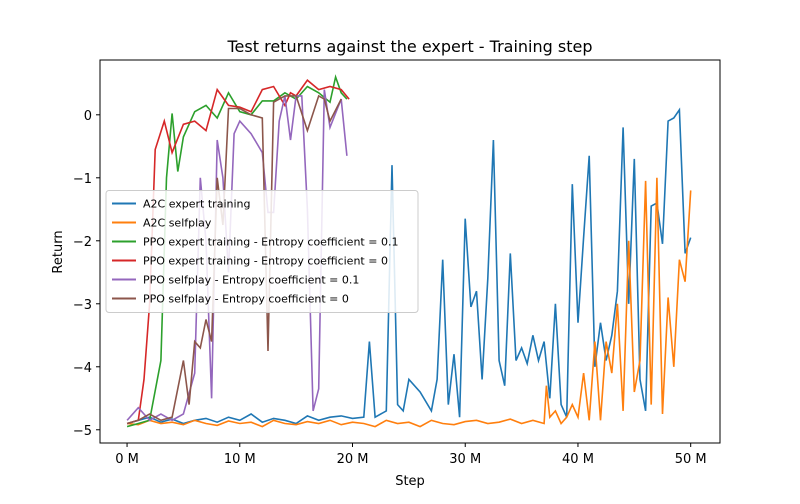  What do you see at coordinates (691, 459) in the screenshot?
I see `x-tick-label: 50 M` at bounding box center [691, 459].